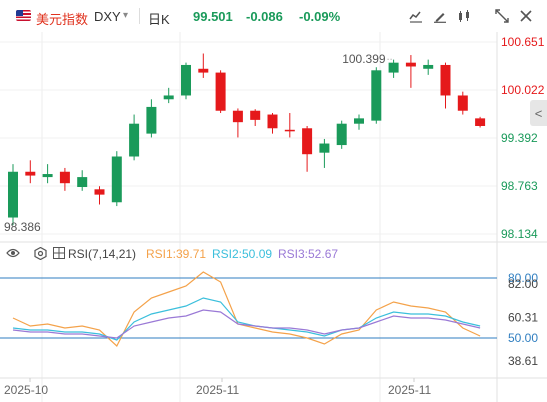 The image size is (547, 402). Describe the element at coordinates (246, 324) in the screenshot. I see `rsi-series-line-rsi3` at that location.